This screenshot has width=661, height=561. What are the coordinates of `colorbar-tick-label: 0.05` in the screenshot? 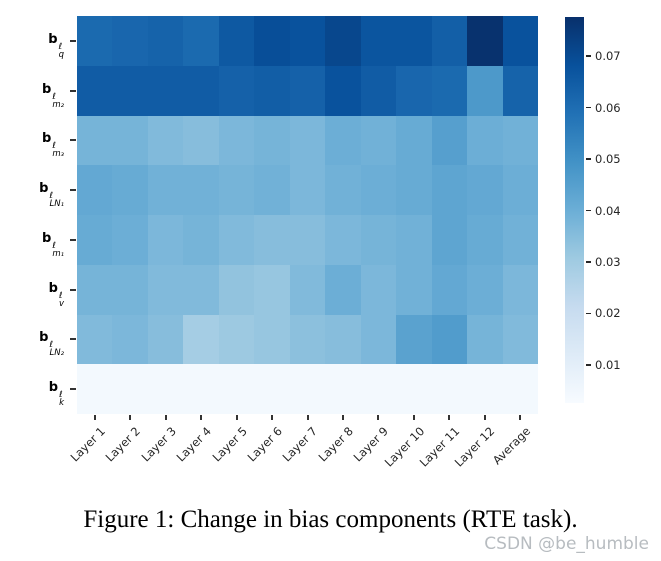 It's located at (608, 159).